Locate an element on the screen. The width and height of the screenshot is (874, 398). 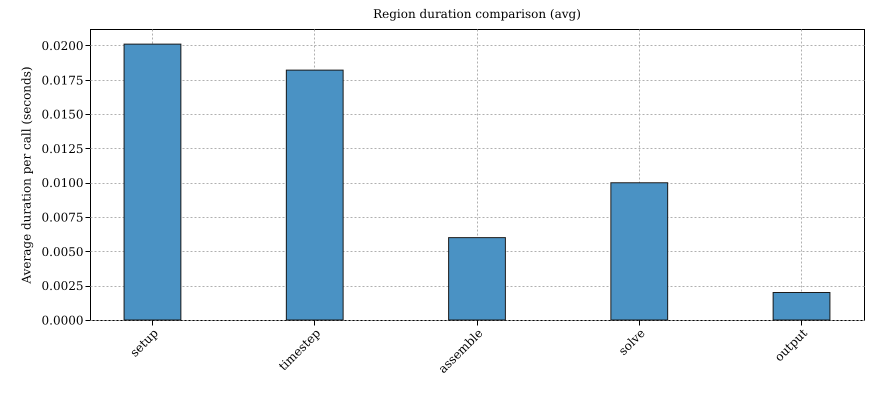
y-tick-label: 0.0075 is located at coordinates (63, 217).